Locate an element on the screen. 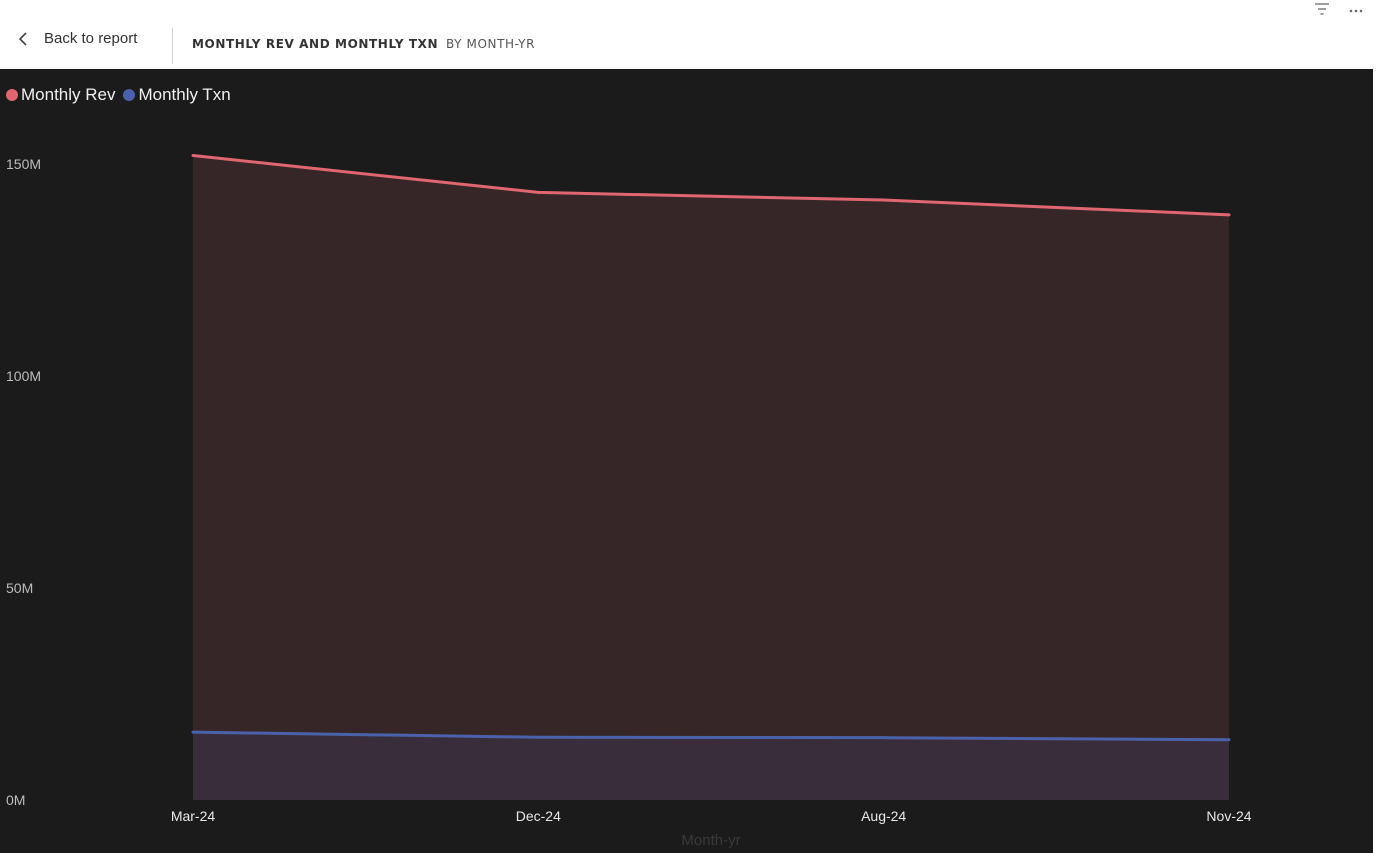 The height and width of the screenshot is (853, 1376). legend-label-rev: Monthly Rev is located at coordinates (68, 94).